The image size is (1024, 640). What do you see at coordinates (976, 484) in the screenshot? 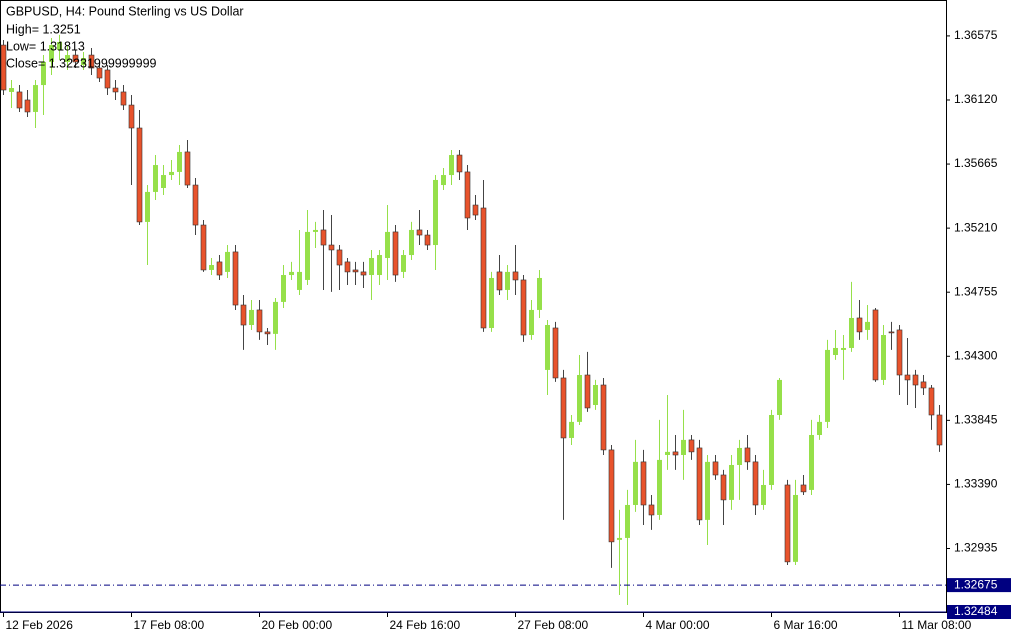
I see `y-tick-label: 1.33390` at bounding box center [976, 484].